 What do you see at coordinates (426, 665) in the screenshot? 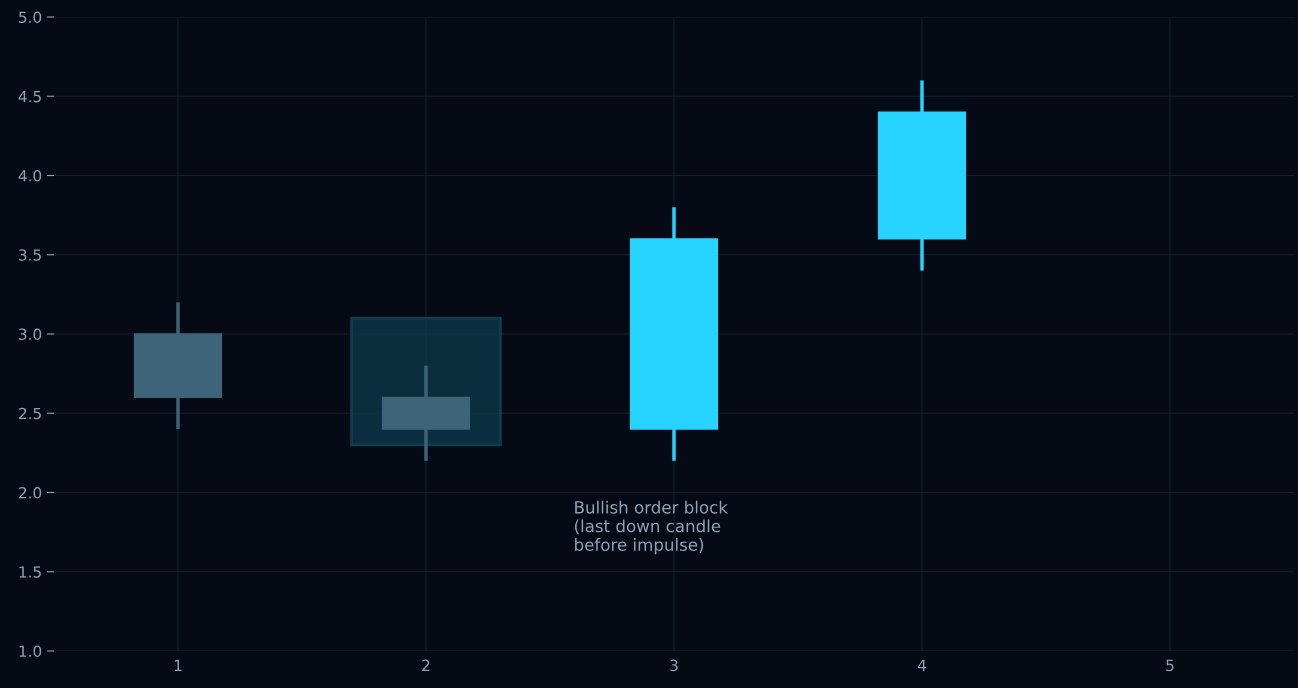
I see `x-tick-label: 2` at bounding box center [426, 665].